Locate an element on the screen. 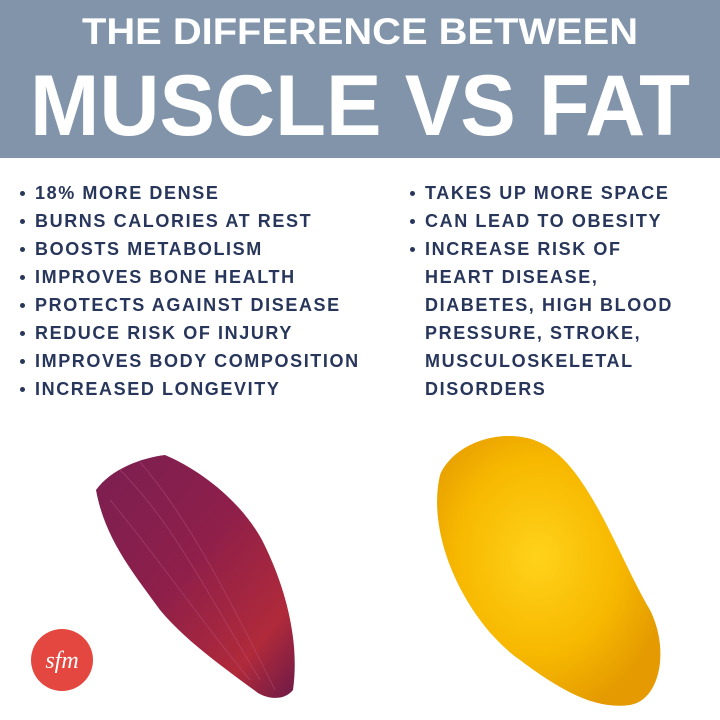  list-item: INCREASED LONGEVITY is located at coordinates (189, 389).